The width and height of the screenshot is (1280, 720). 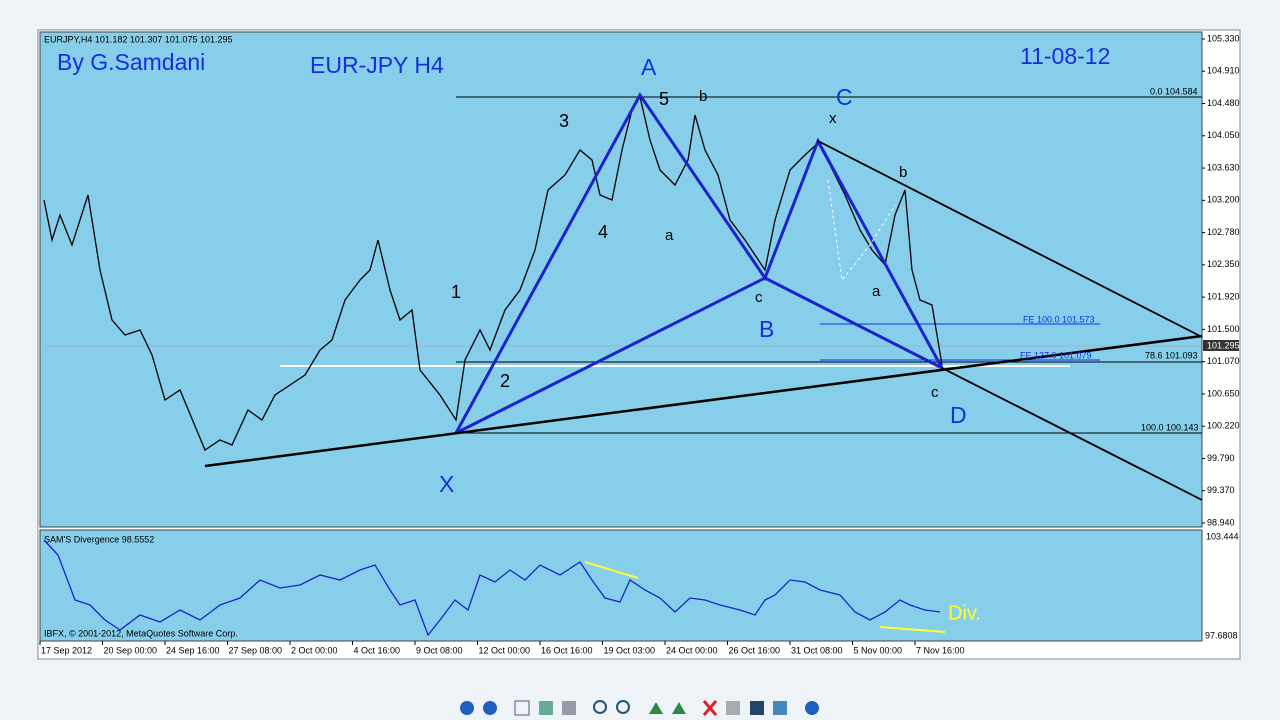 What do you see at coordinates (567, 650) in the screenshot?
I see `time-label: 16 Oct 16:00` at bounding box center [567, 650].